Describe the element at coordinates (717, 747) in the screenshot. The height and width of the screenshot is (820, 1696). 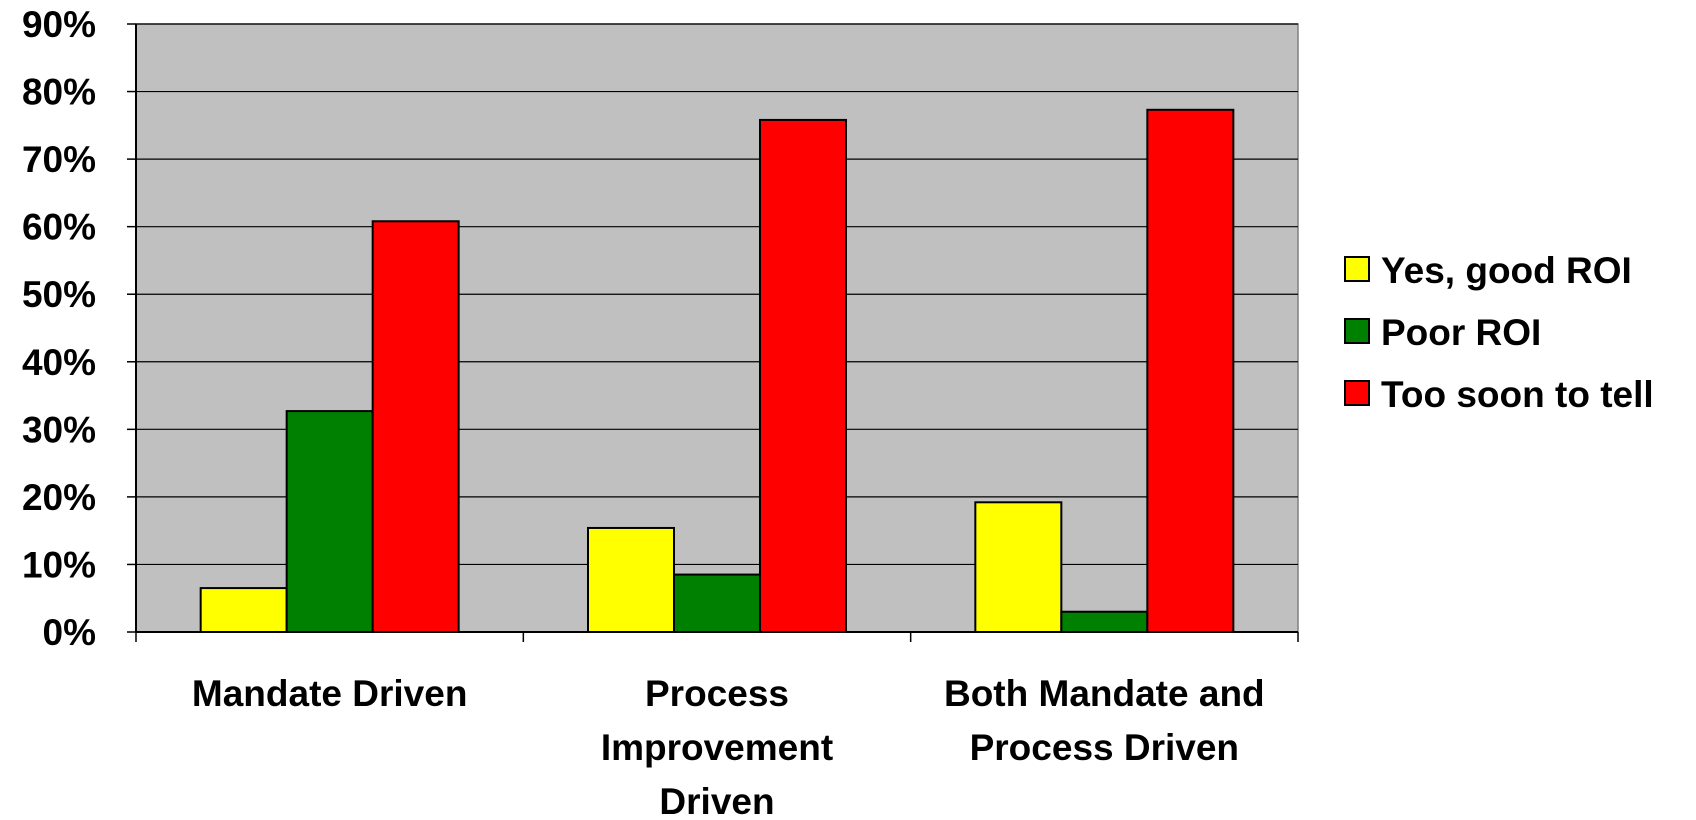
I see `x-category-label: Improvement` at that location.